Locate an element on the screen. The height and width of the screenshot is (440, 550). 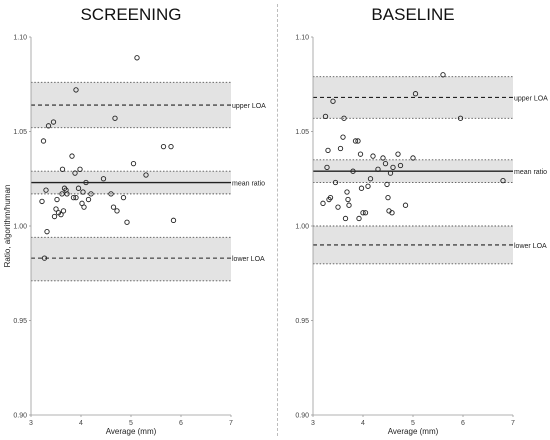
x-tick-label: 6 is located at coordinates (181, 423).